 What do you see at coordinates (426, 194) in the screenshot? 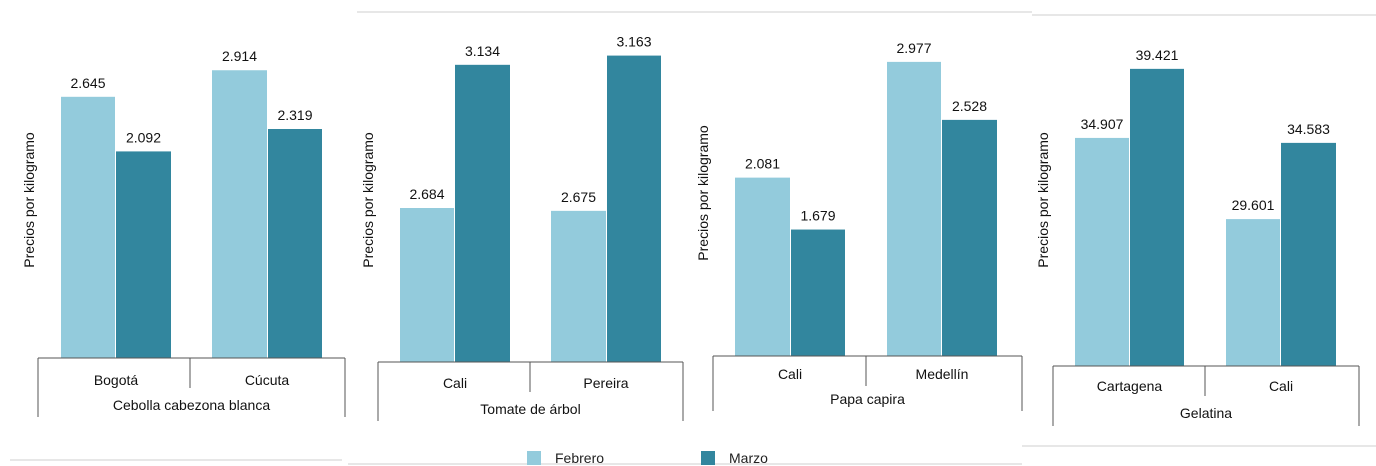
I see `data-label-febrero-2-1: 2.684` at bounding box center [426, 194].